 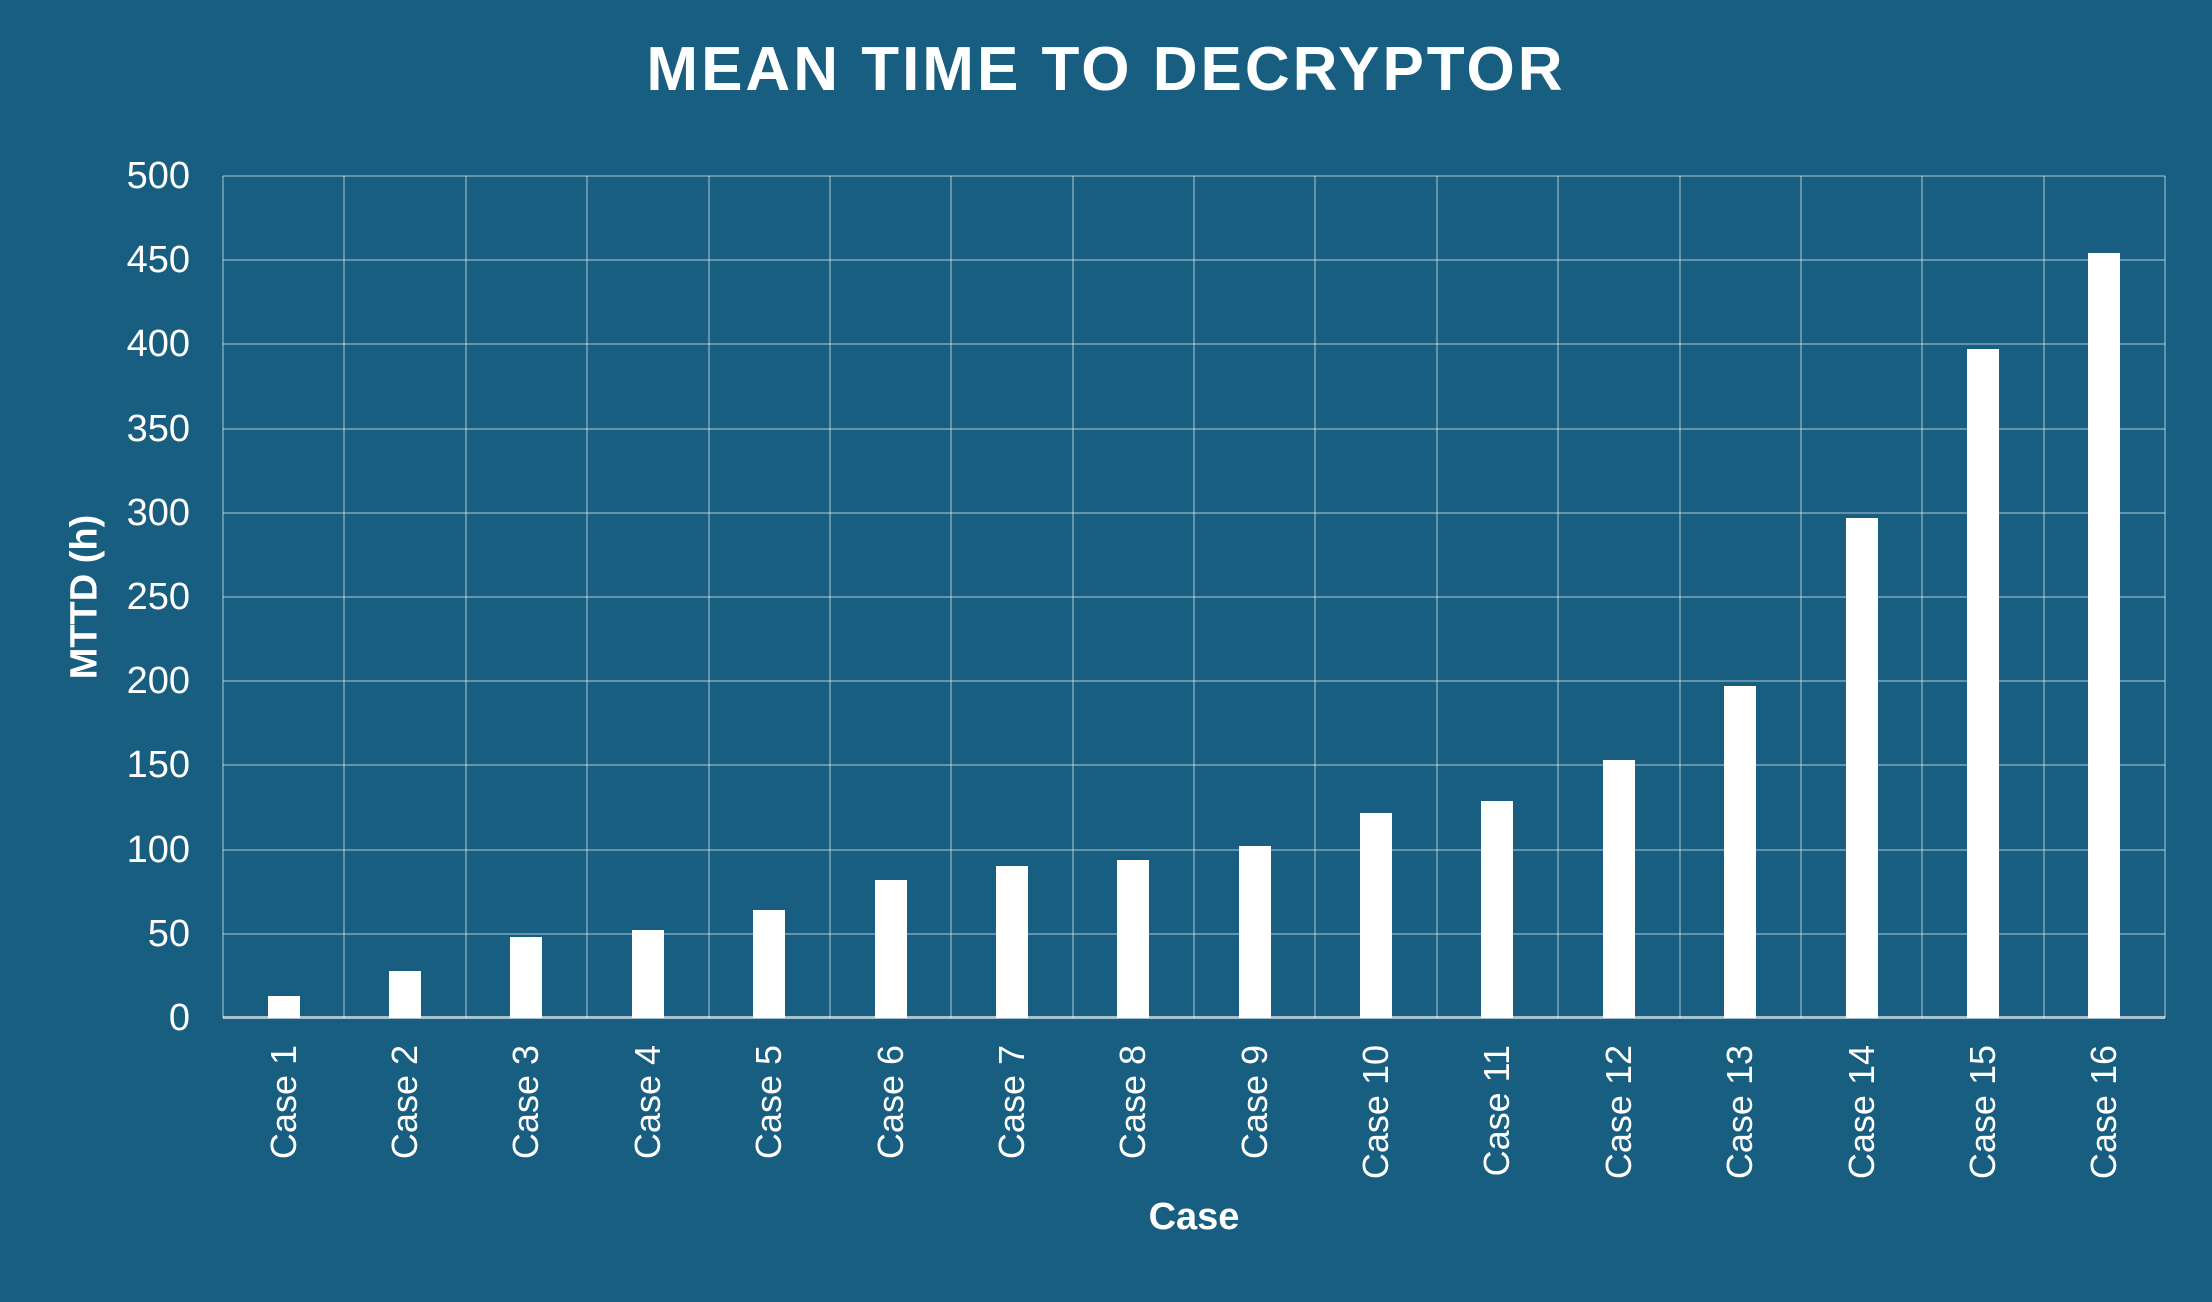 I want to click on y-tick-label: 200, so click(x=158, y=681).